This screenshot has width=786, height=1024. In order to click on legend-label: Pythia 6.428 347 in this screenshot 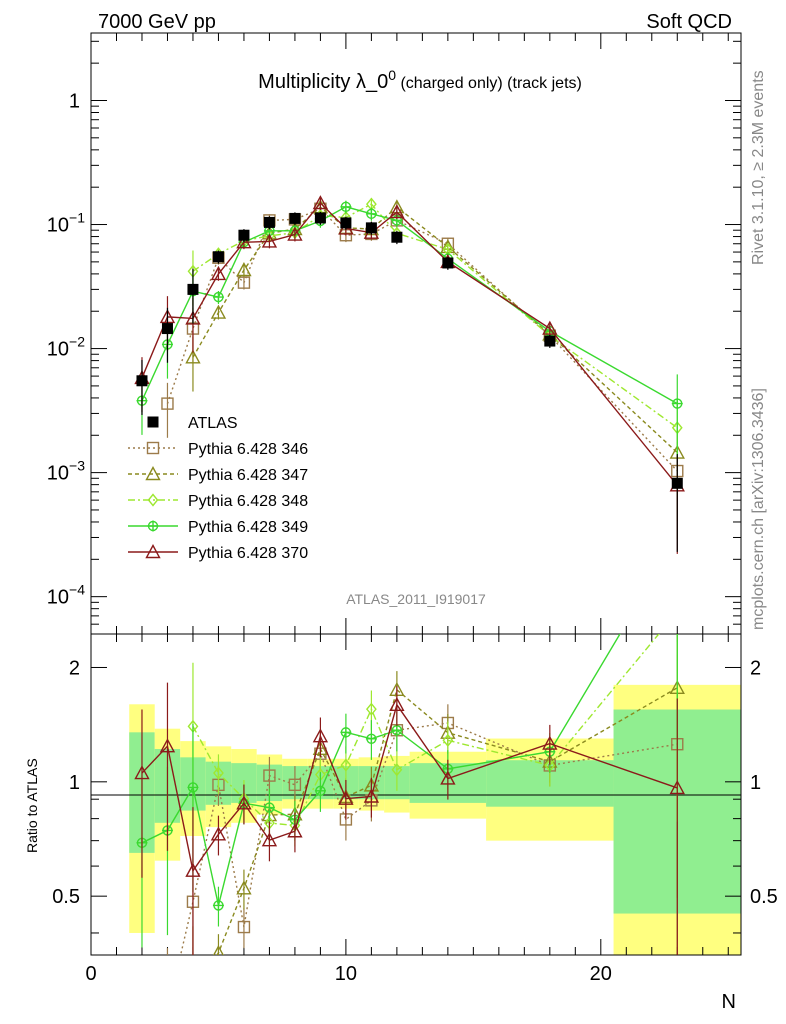, I will do `click(248, 475)`.